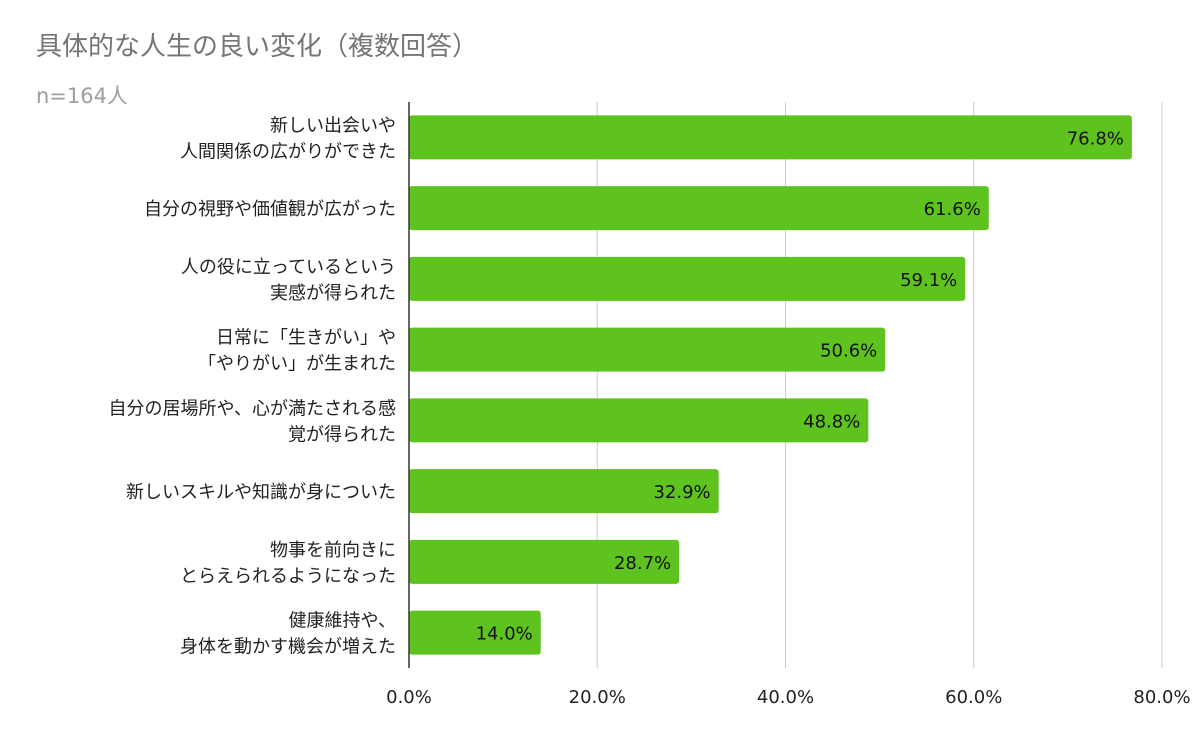 The image size is (1200, 742). Describe the element at coordinates (952, 209) in the screenshot. I see `data-label: 61.6%` at that location.